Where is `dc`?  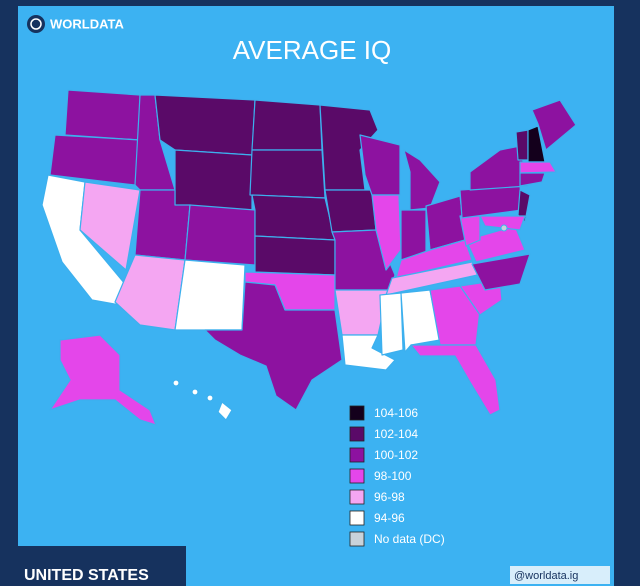
dc is located at coordinates (504, 228).